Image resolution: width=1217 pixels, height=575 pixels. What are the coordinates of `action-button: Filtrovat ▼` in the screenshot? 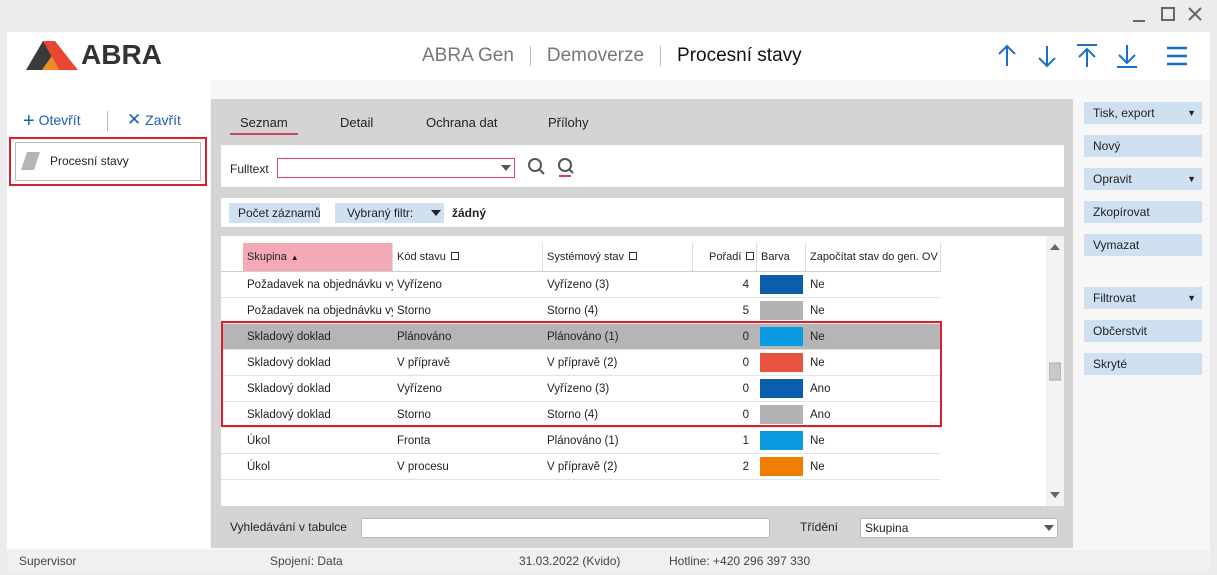 It's located at (1143, 298).